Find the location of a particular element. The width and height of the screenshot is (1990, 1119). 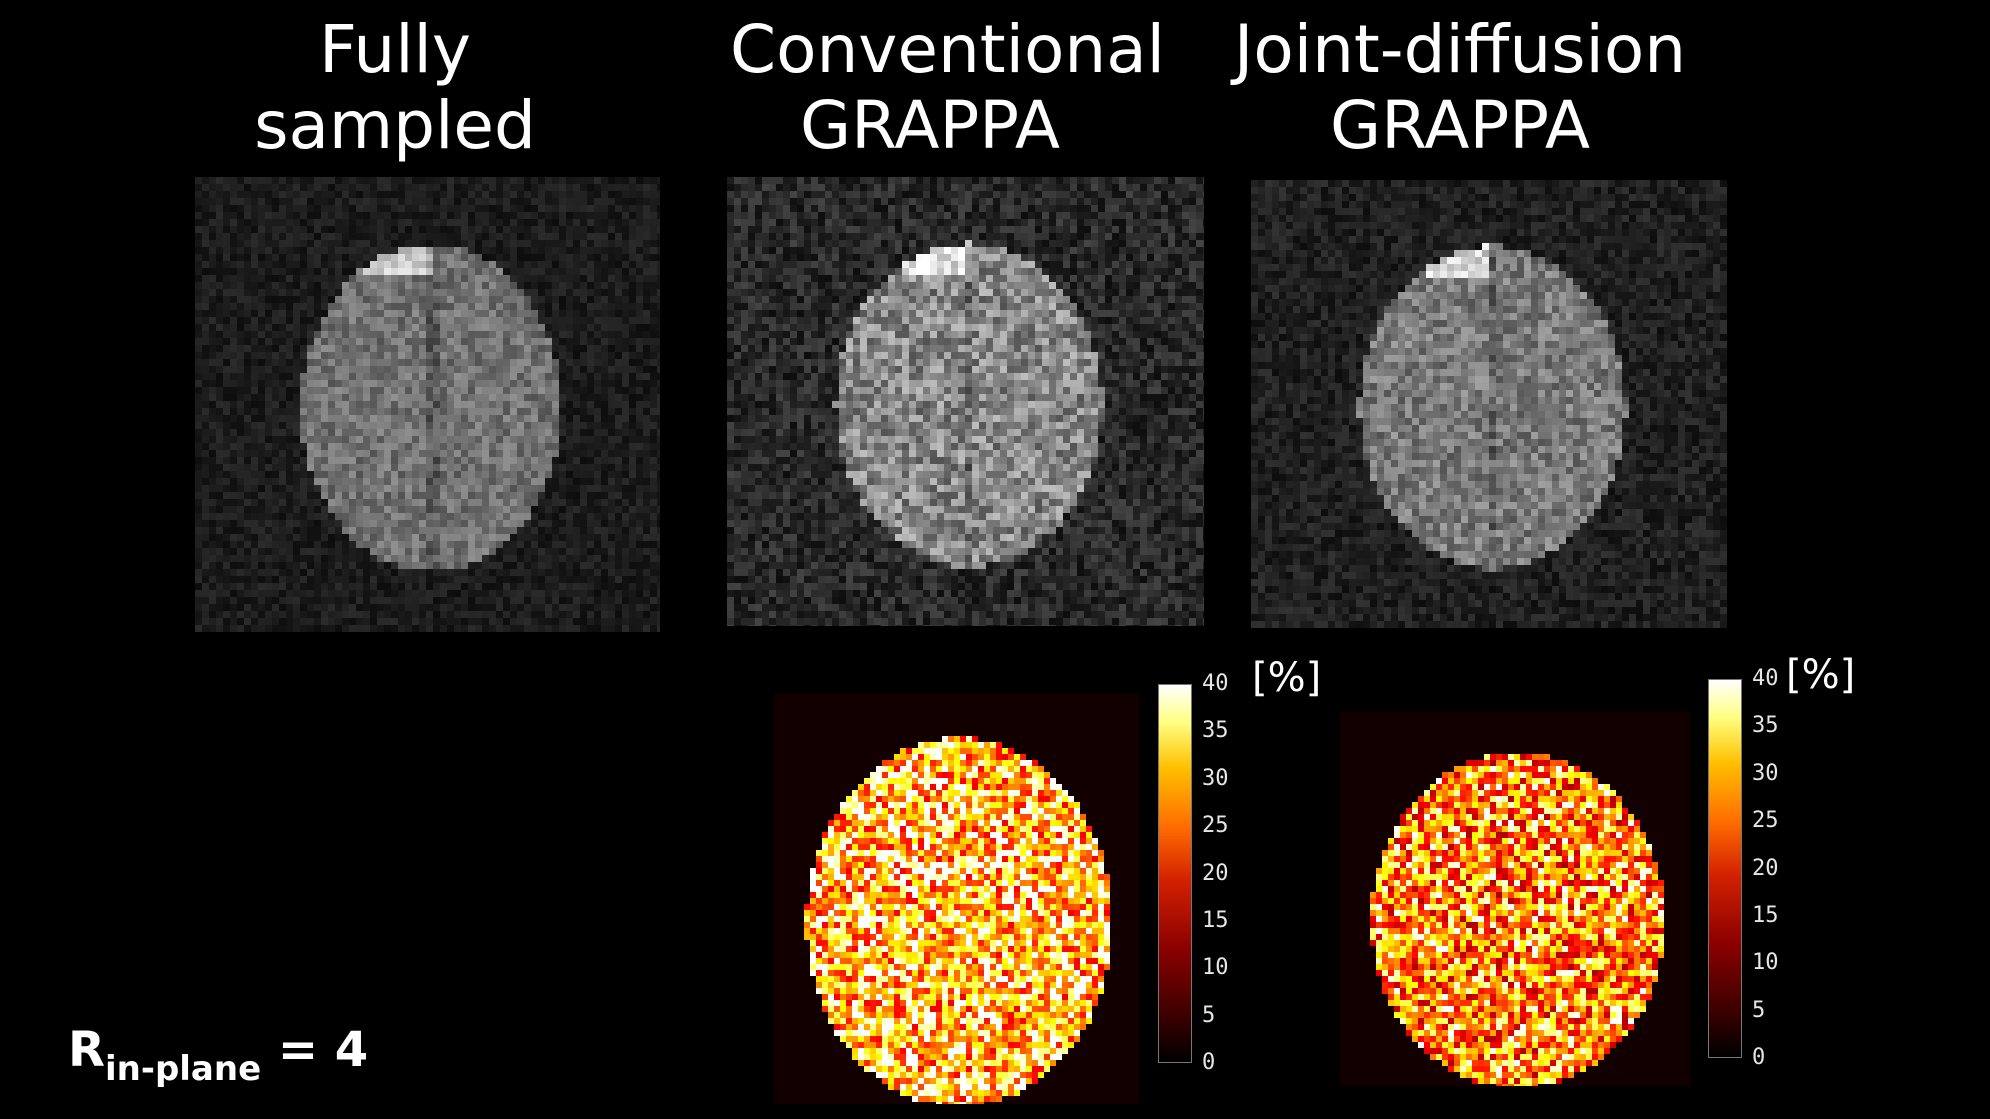

acceleration-factor-label: Rin-plane = 4 is located at coordinates (218, 1055).